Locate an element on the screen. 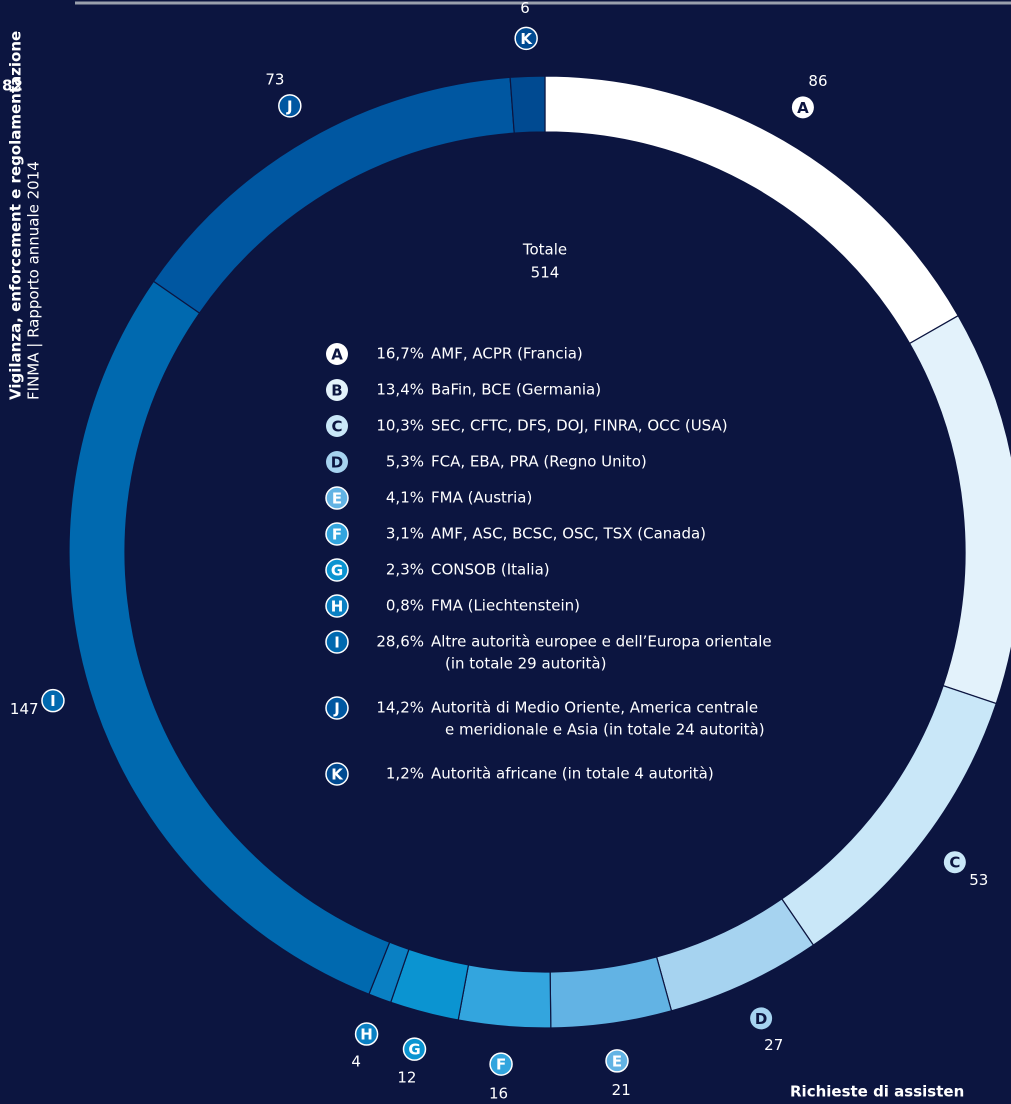  value-label: 73 is located at coordinates (274, 79).